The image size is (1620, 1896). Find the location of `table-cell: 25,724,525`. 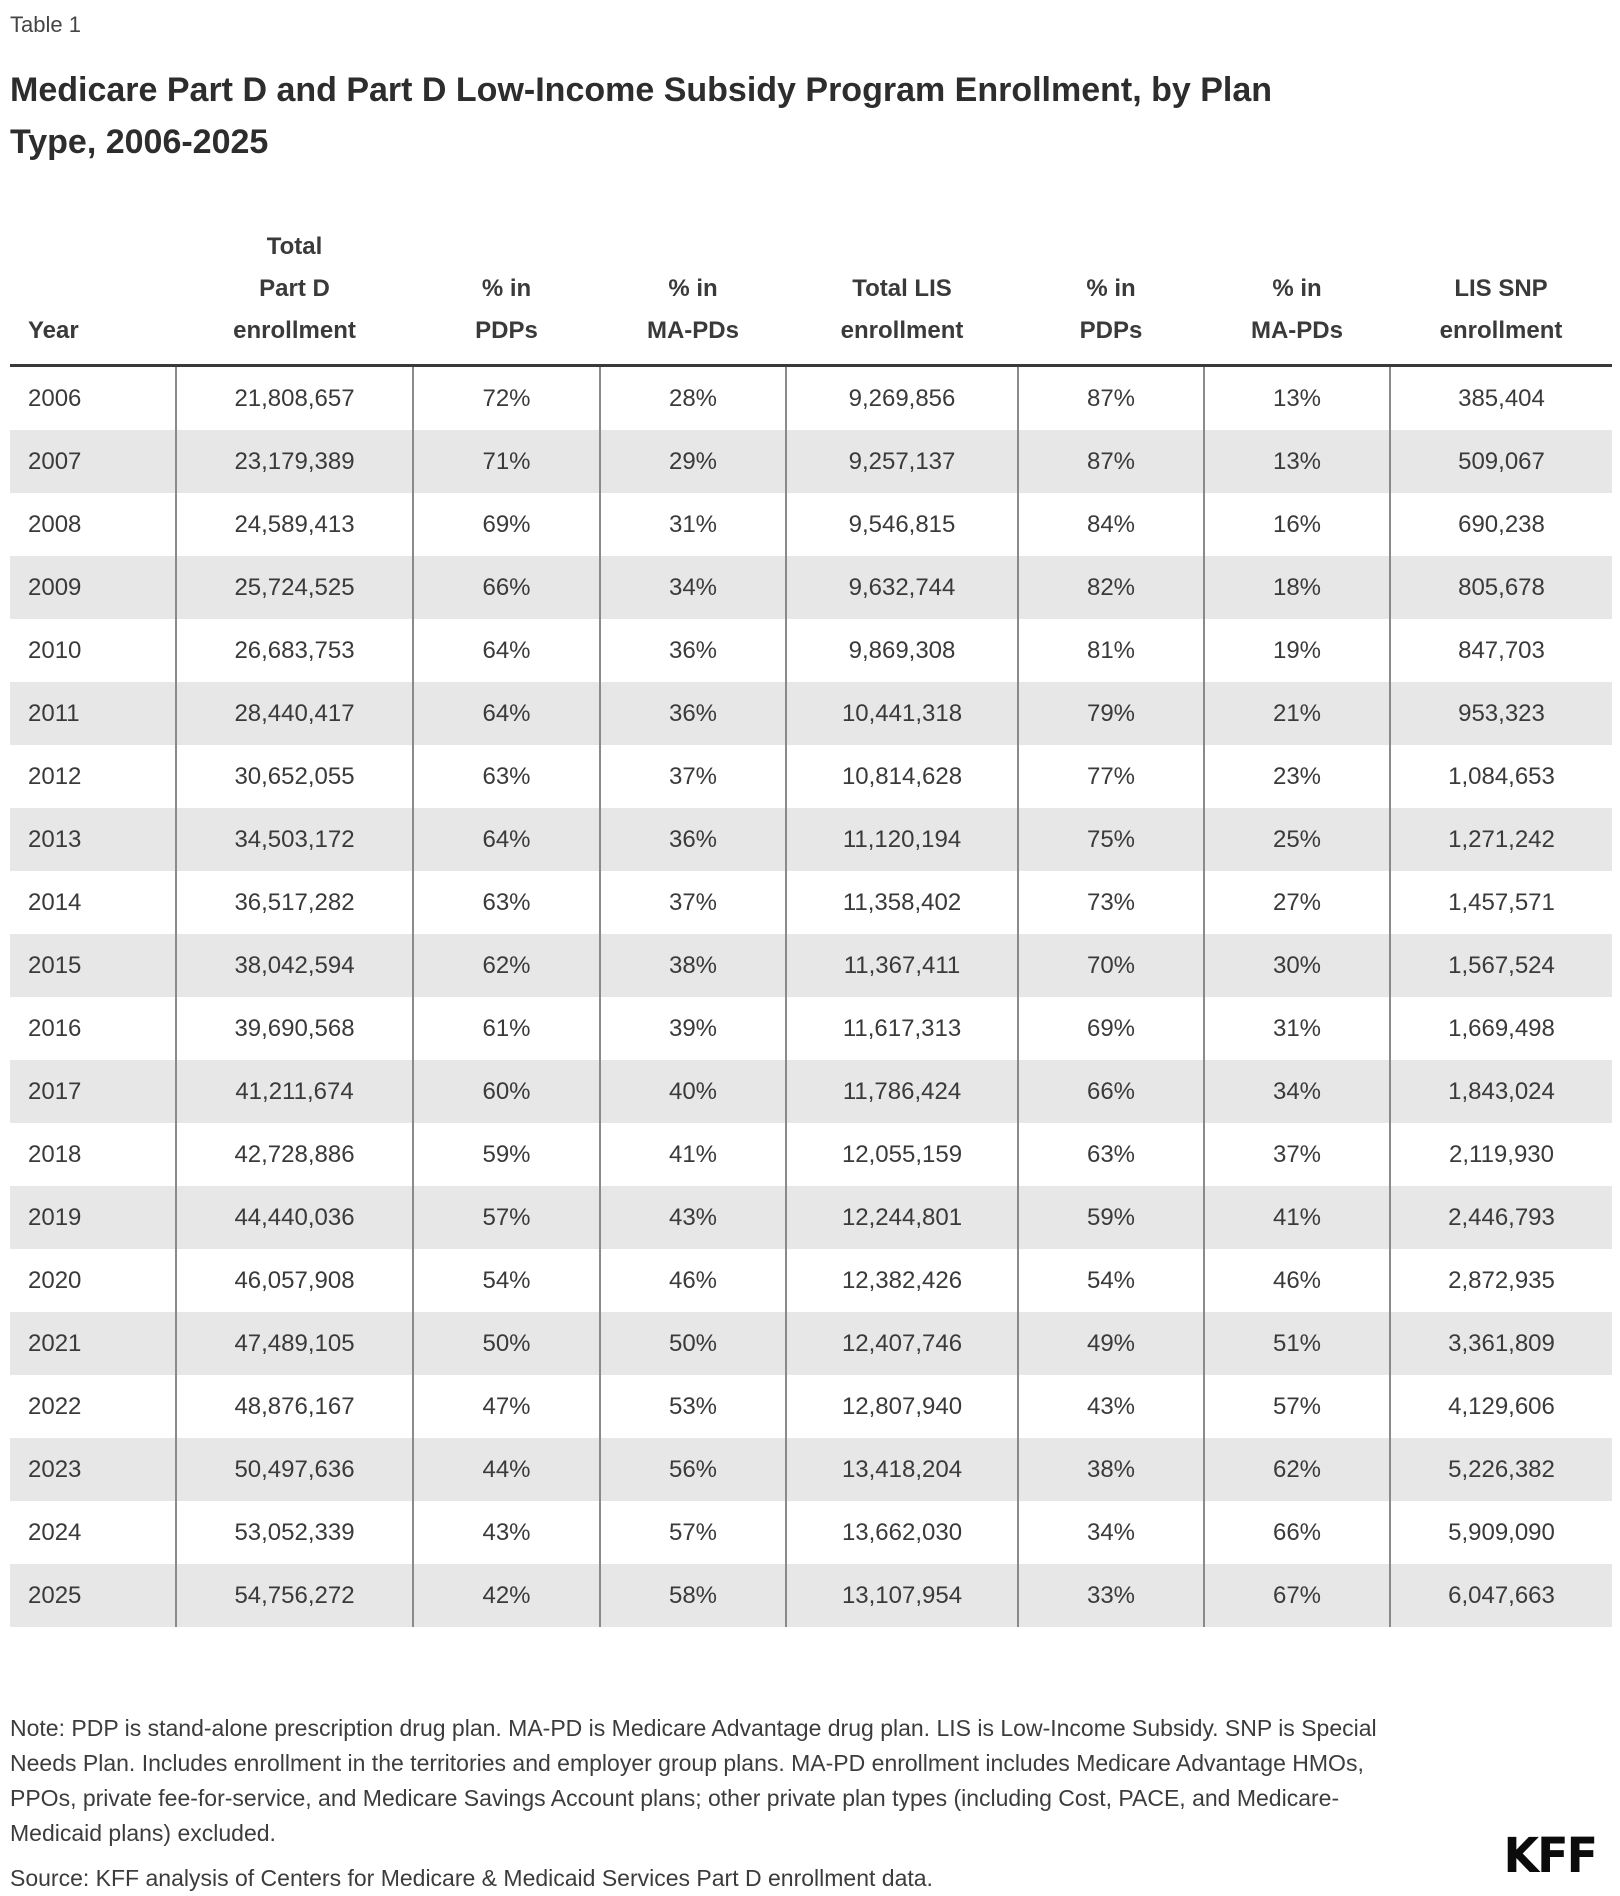

table-cell: 25,724,525 is located at coordinates (294, 587).